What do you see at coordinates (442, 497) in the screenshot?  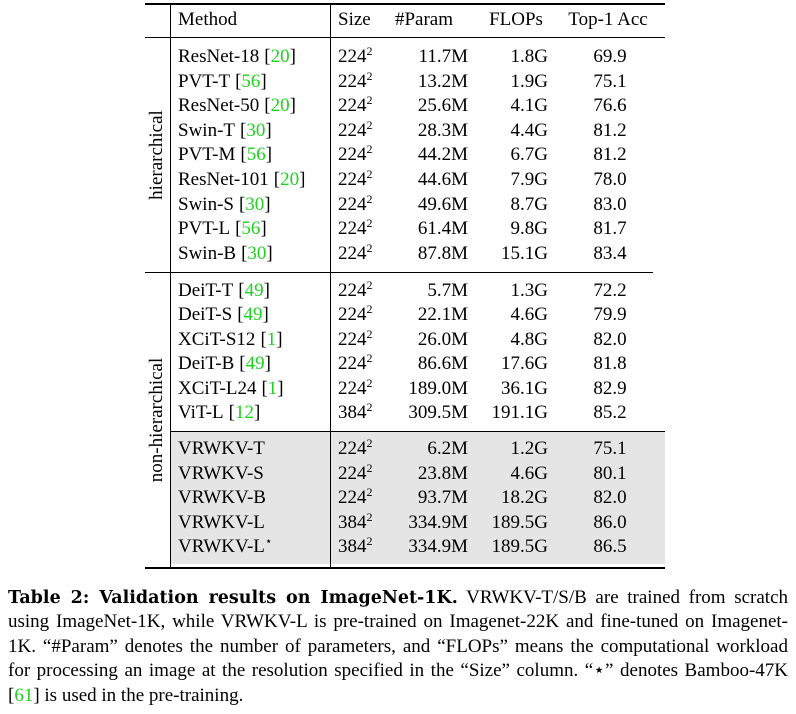 I see `param-cell: 93.7M` at bounding box center [442, 497].